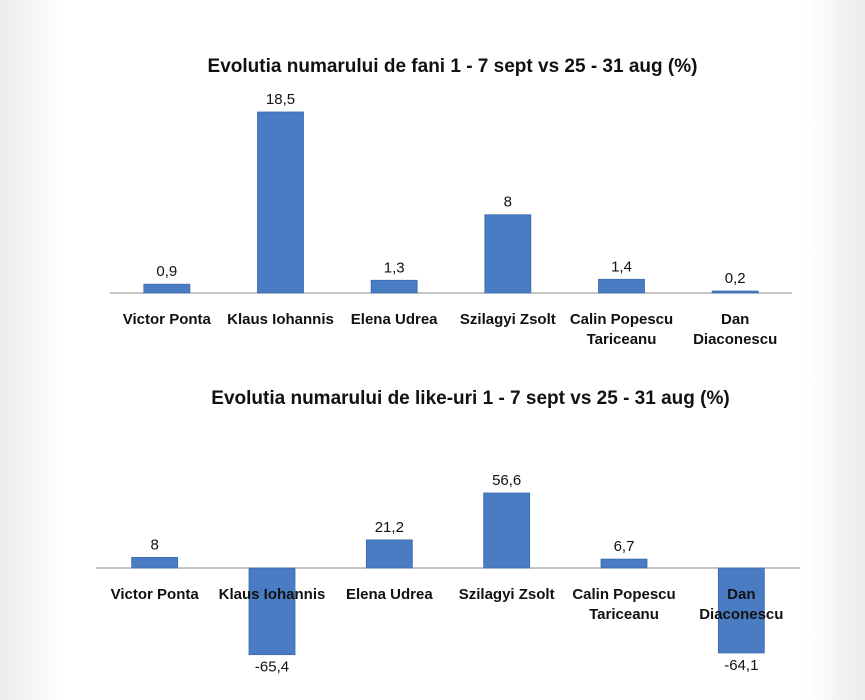  I want to click on data-label-0: 8, so click(154, 544).